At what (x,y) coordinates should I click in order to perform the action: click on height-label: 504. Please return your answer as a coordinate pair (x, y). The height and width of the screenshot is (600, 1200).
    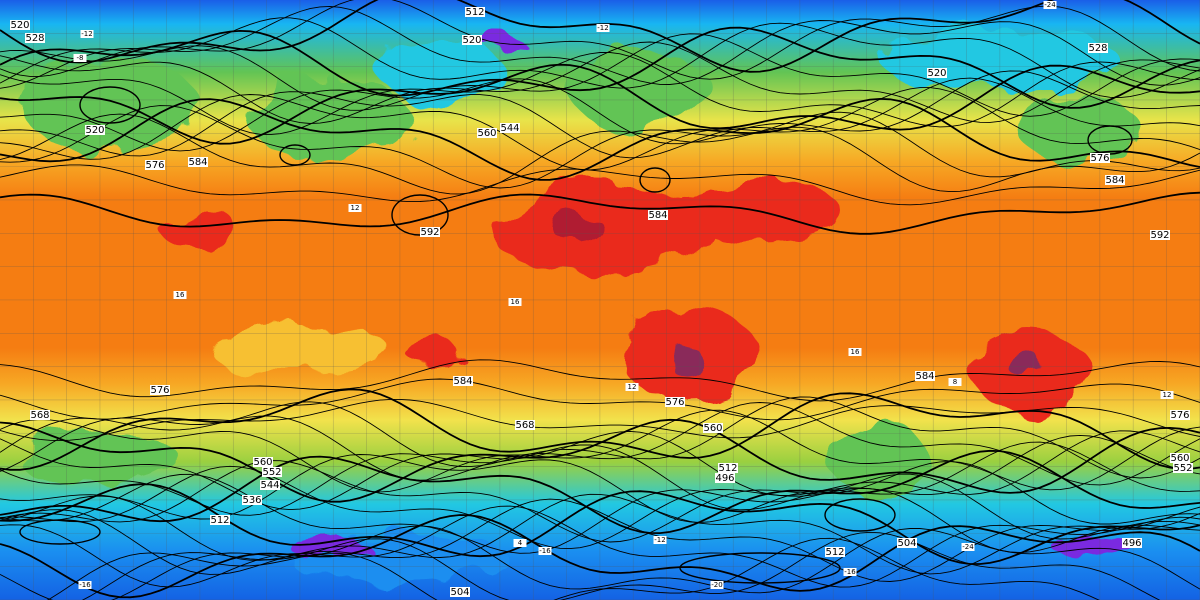
    Looking at the image, I should click on (906, 543).